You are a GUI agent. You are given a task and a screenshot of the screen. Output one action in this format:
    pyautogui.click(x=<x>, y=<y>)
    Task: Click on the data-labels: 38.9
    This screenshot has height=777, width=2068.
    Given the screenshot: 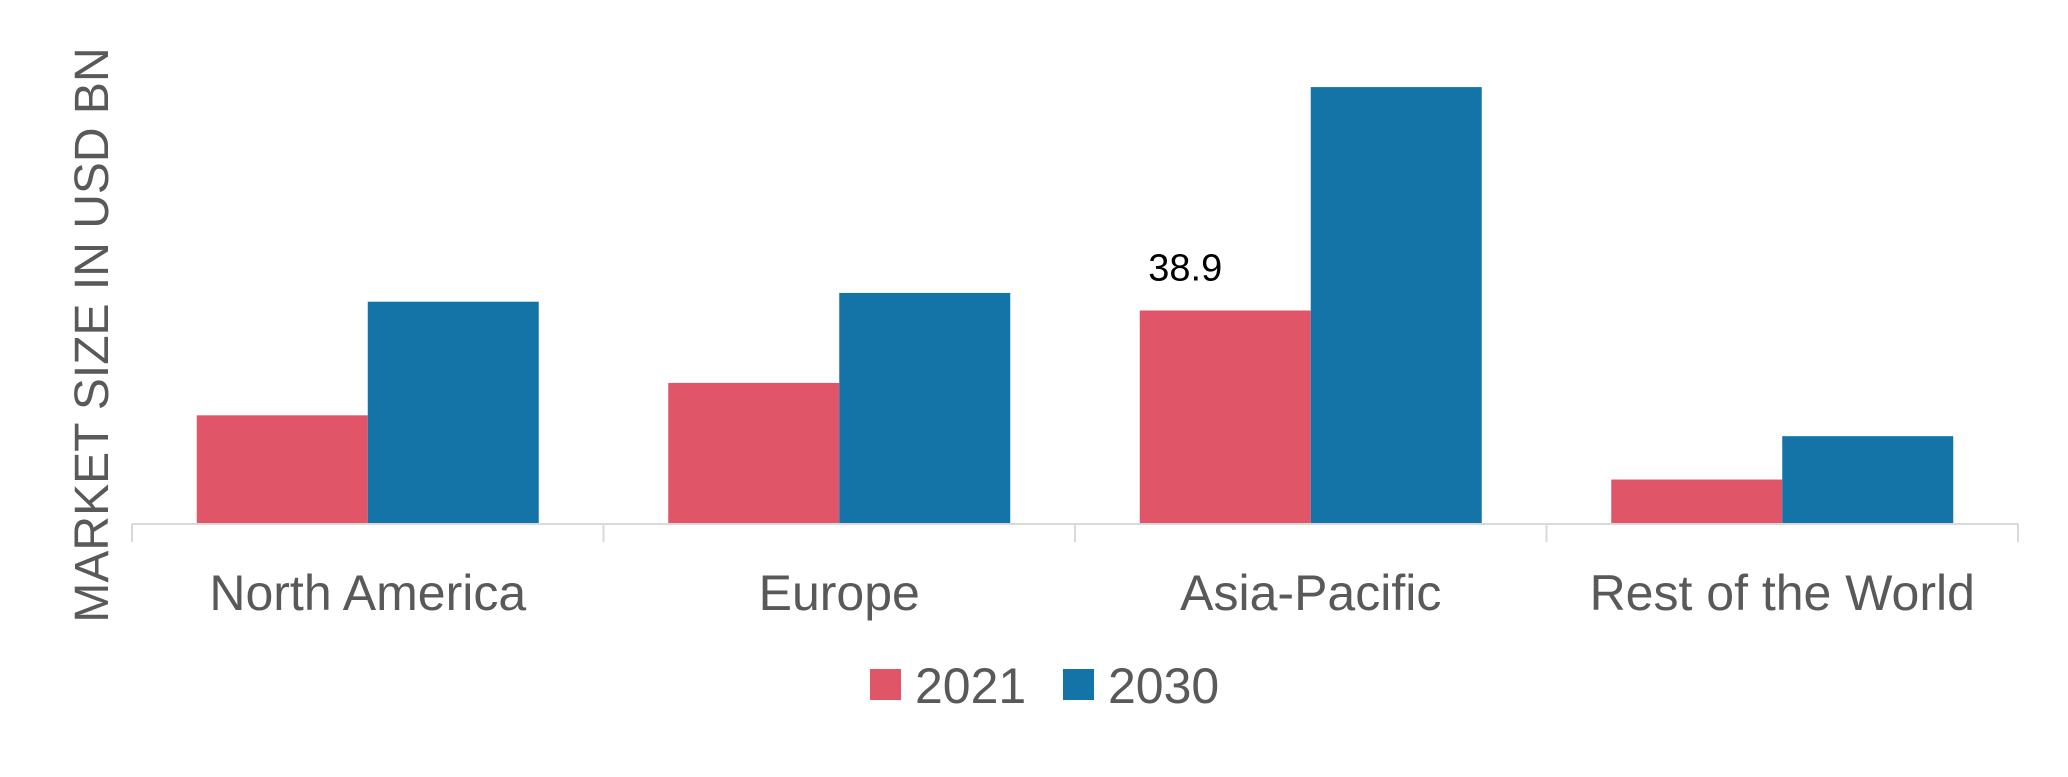 What is the action you would take?
    pyautogui.click(x=1185, y=268)
    